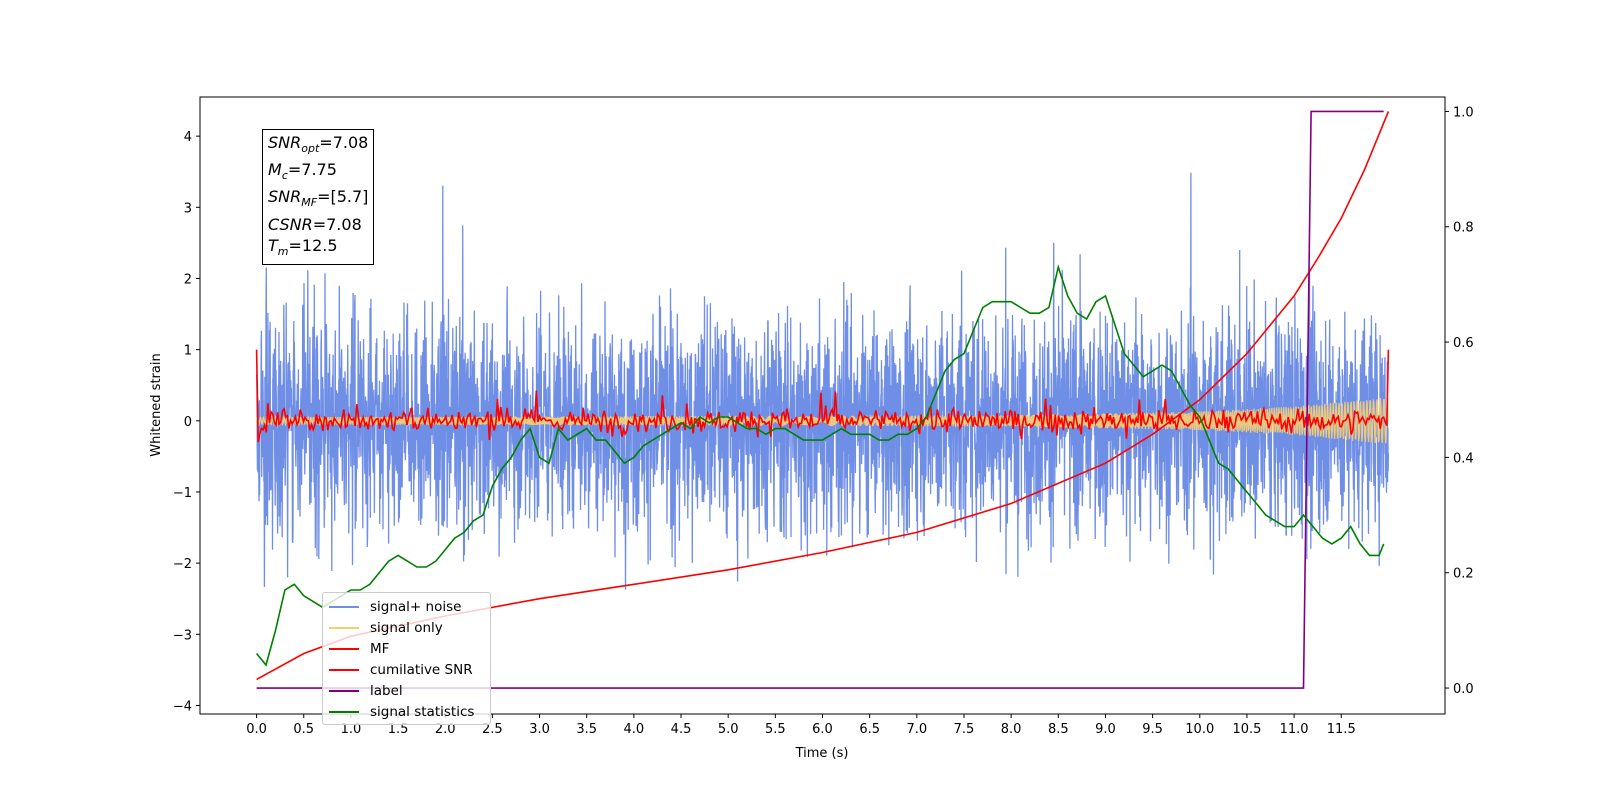 Image resolution: width=1600 pixels, height=800 pixels. I want to click on y2-tick-label: 0.0, so click(1463, 689).